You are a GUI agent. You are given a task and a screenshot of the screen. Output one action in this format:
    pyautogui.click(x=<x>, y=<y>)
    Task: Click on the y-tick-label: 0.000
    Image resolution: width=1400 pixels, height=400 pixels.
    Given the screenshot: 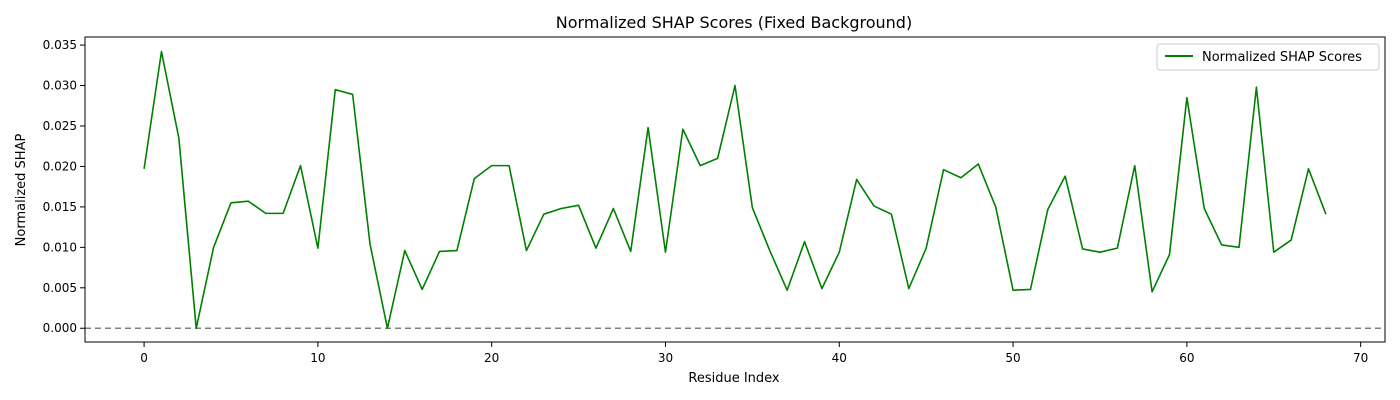 What is the action you would take?
    pyautogui.click(x=60, y=328)
    